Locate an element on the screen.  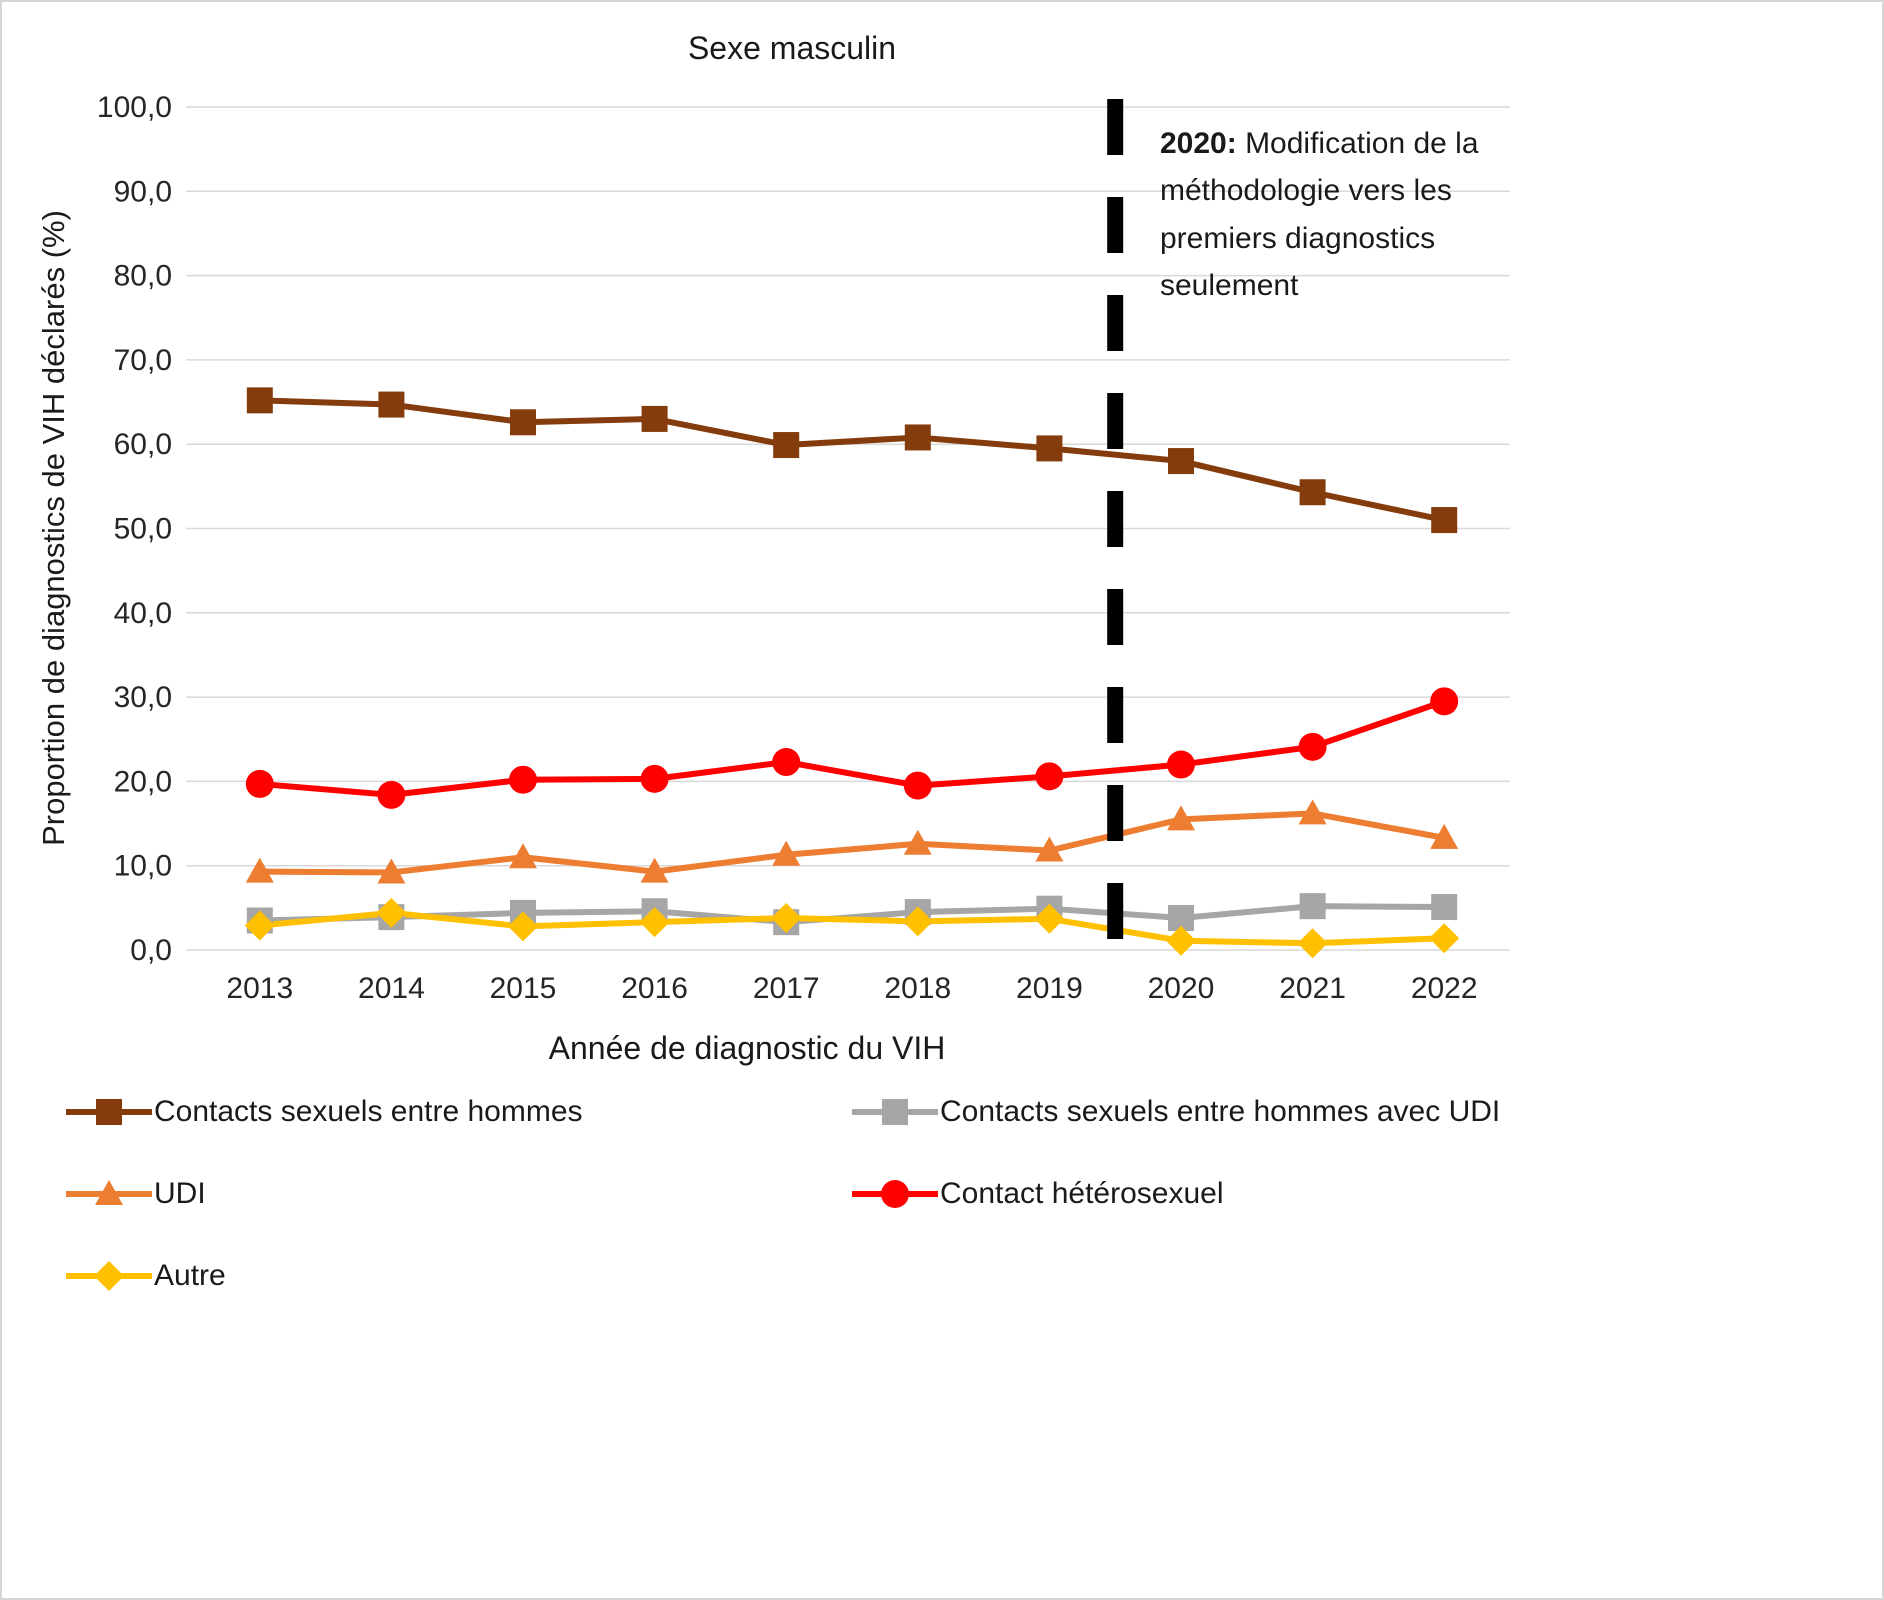
x-tick-label: 2022 is located at coordinates (1444, 988).